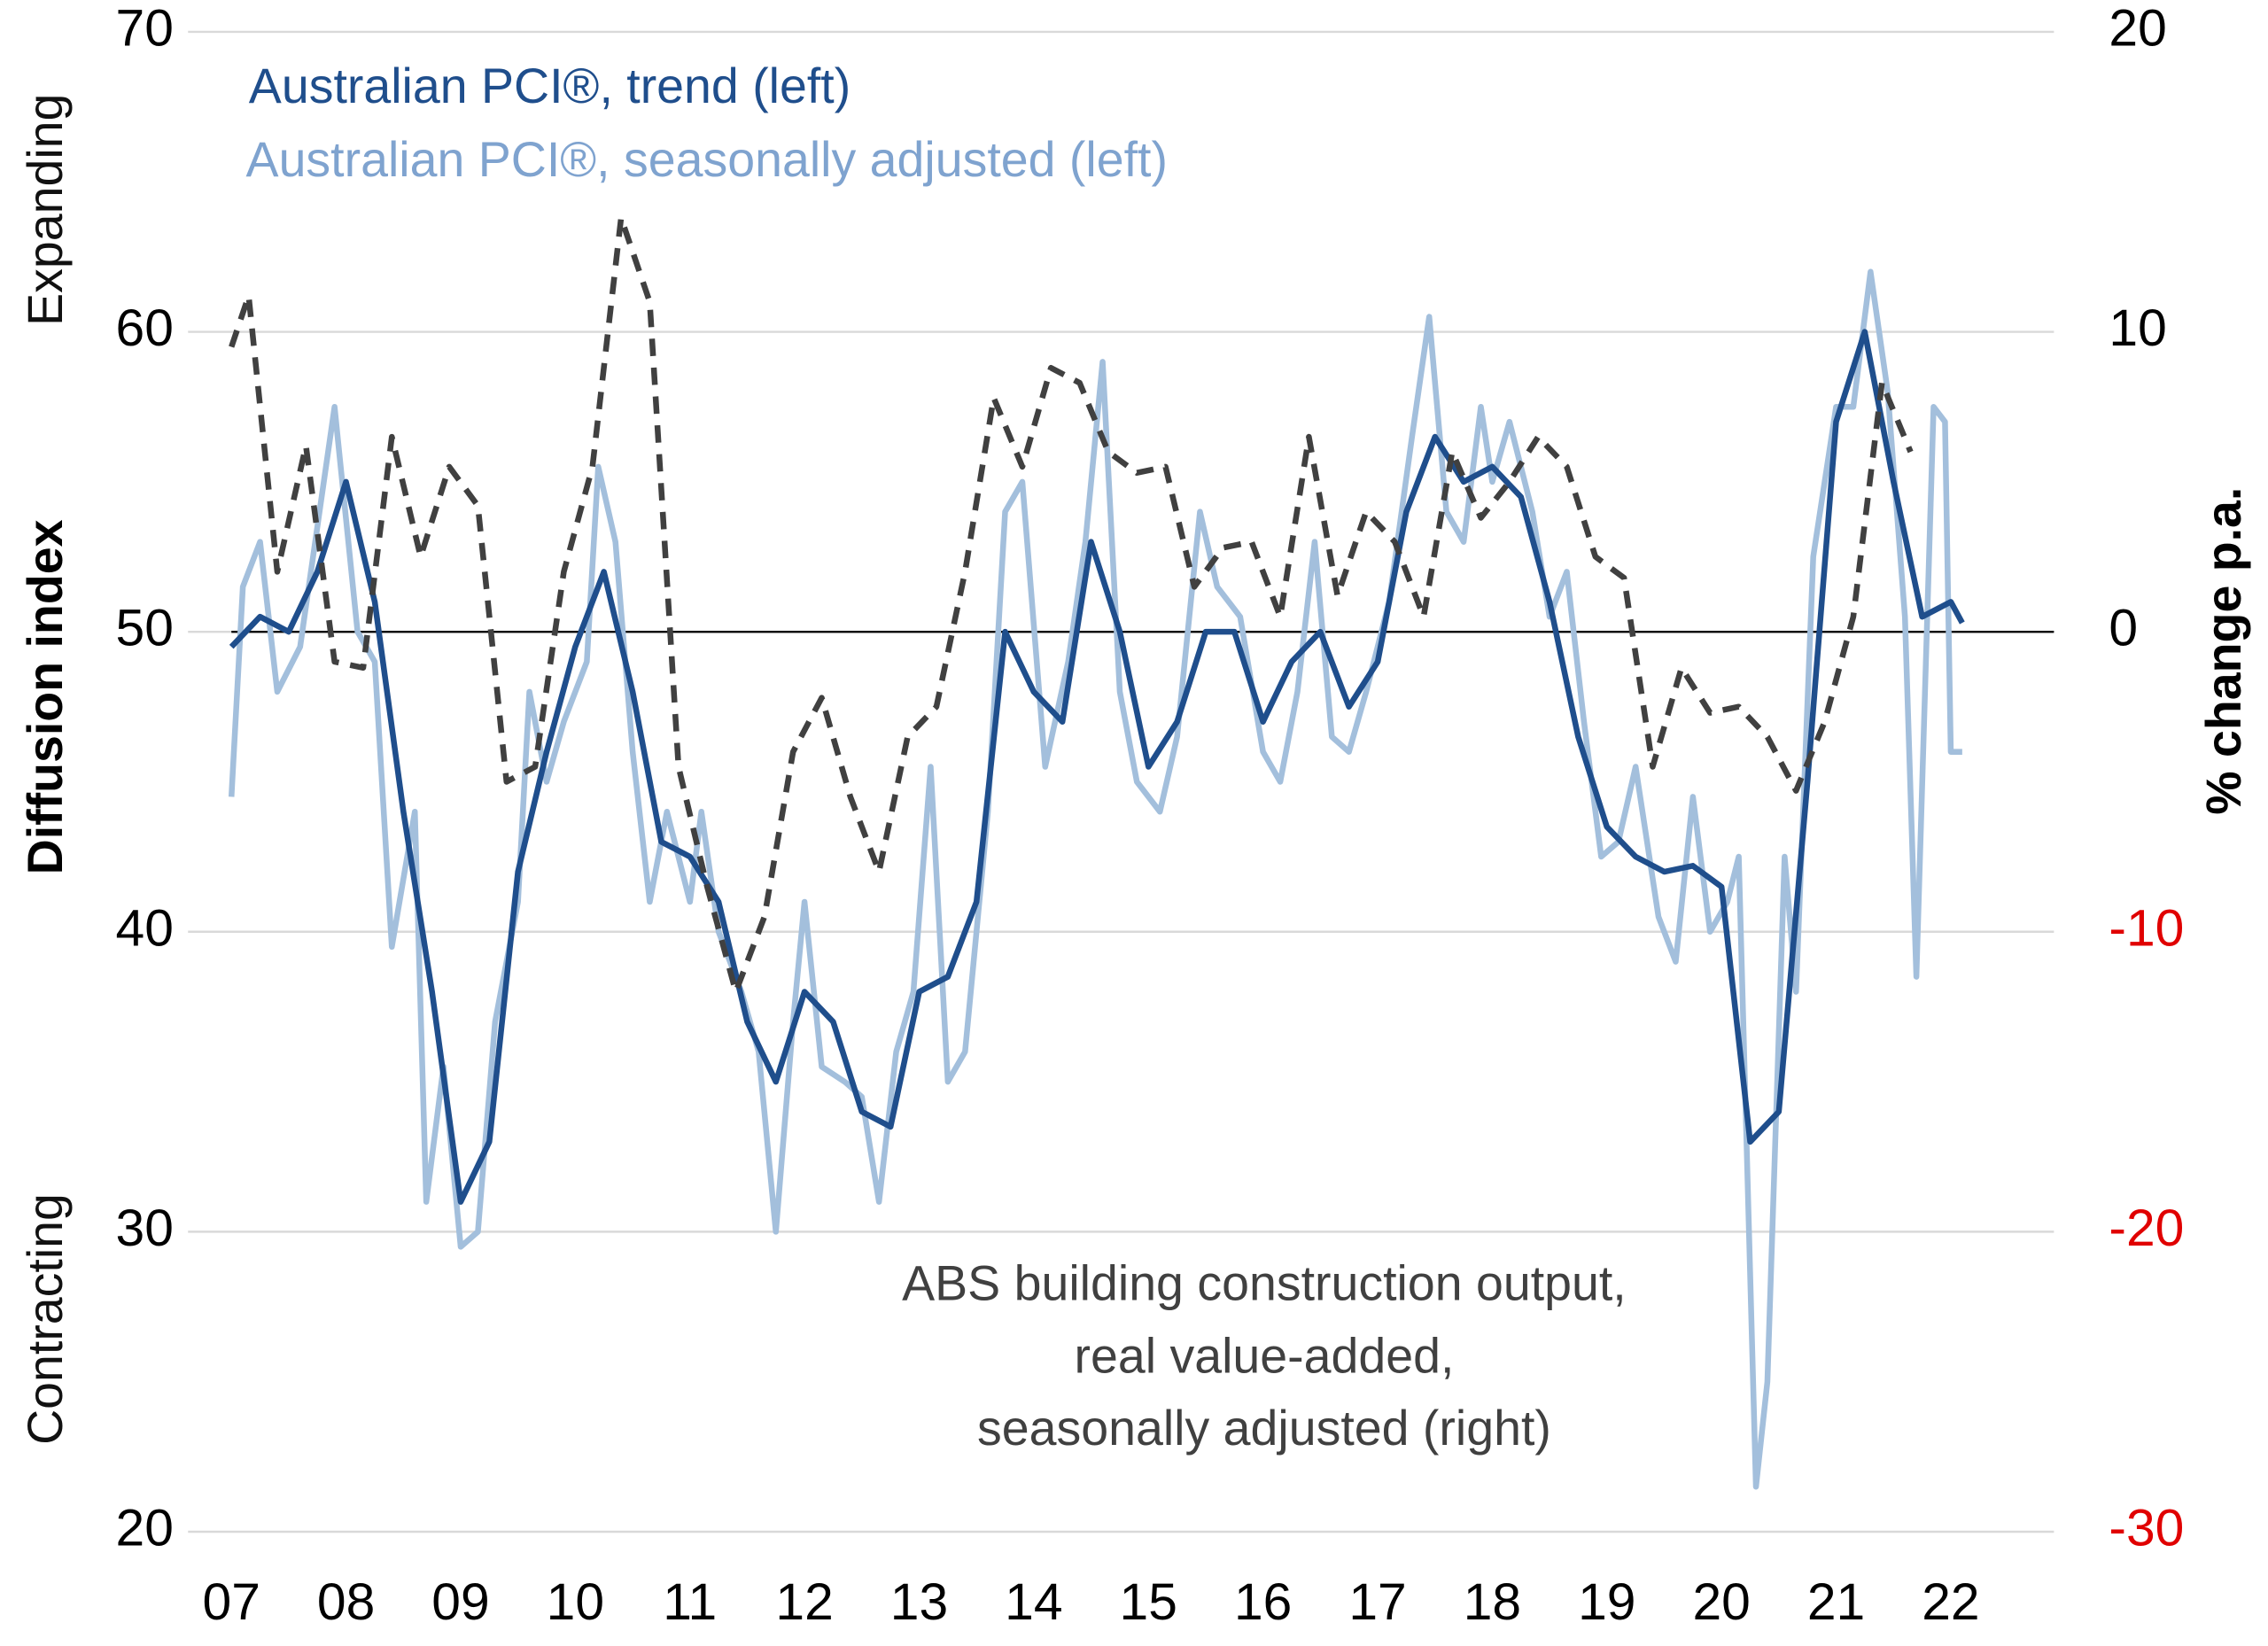  What do you see at coordinates (1836, 1602) in the screenshot?
I see `x-tick-label: 21` at bounding box center [1836, 1602].